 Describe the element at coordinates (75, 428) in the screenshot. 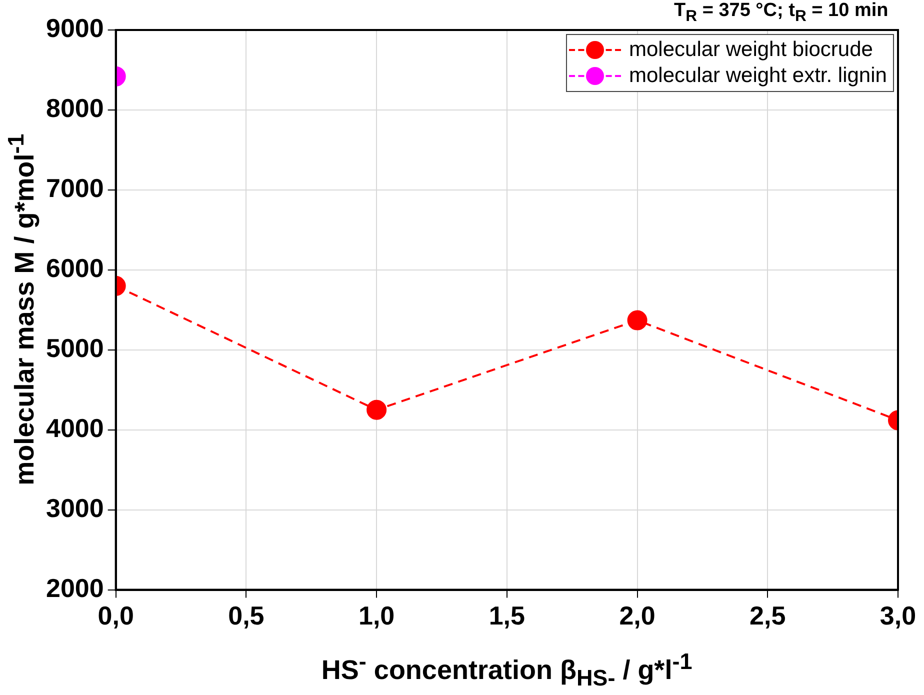

I see `y-tick-label: 4000` at that location.